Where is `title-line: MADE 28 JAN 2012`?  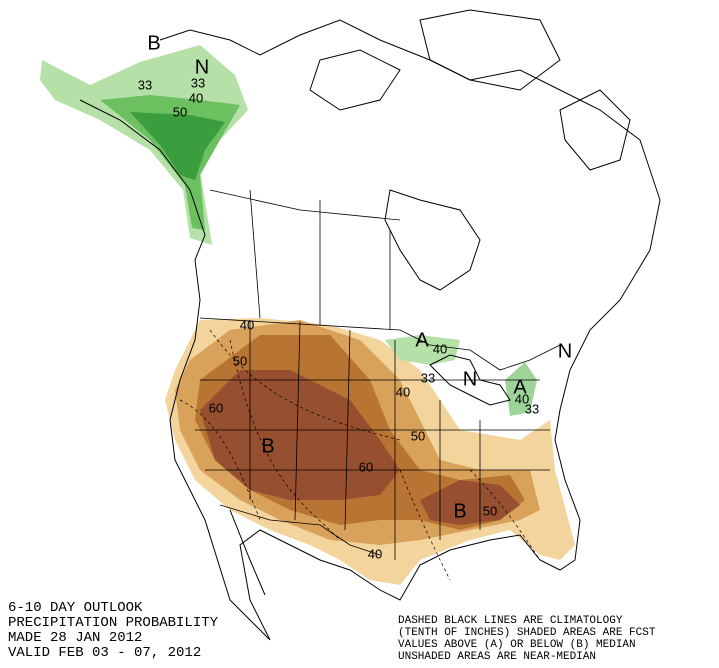 title-line: MADE 28 JAN 2012 is located at coordinates (75, 638).